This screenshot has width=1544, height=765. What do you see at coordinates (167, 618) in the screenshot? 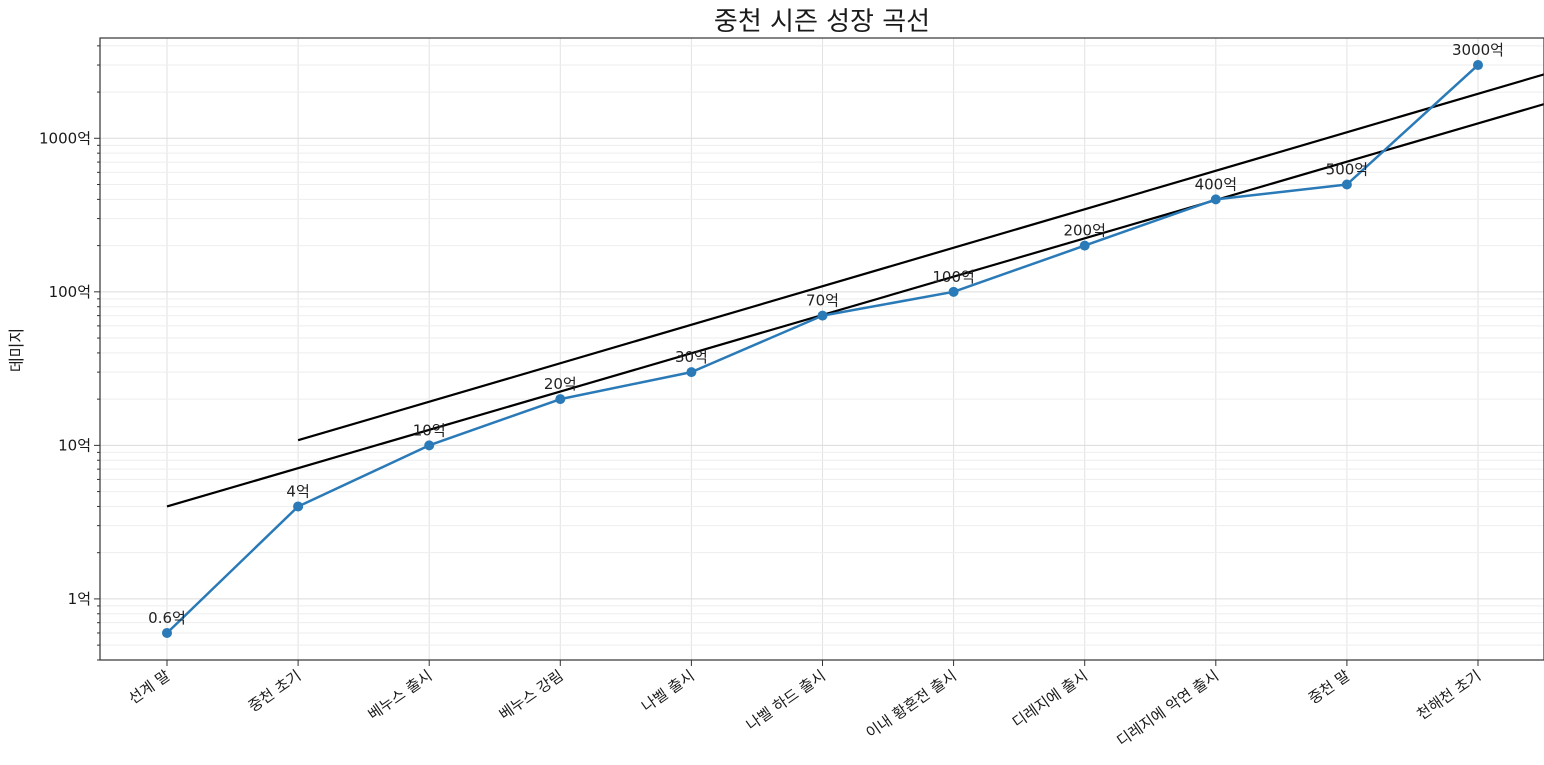
I see `data-label: 0.6억` at bounding box center [167, 618].